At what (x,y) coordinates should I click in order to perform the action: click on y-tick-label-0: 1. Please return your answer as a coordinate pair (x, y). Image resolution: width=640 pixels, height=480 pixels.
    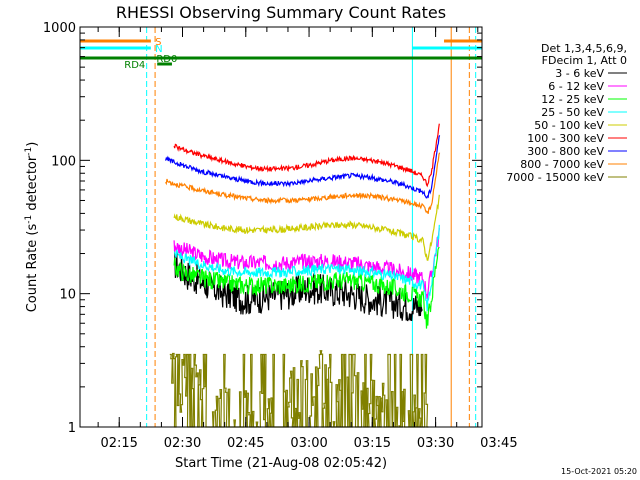
    Looking at the image, I should click on (72, 428).